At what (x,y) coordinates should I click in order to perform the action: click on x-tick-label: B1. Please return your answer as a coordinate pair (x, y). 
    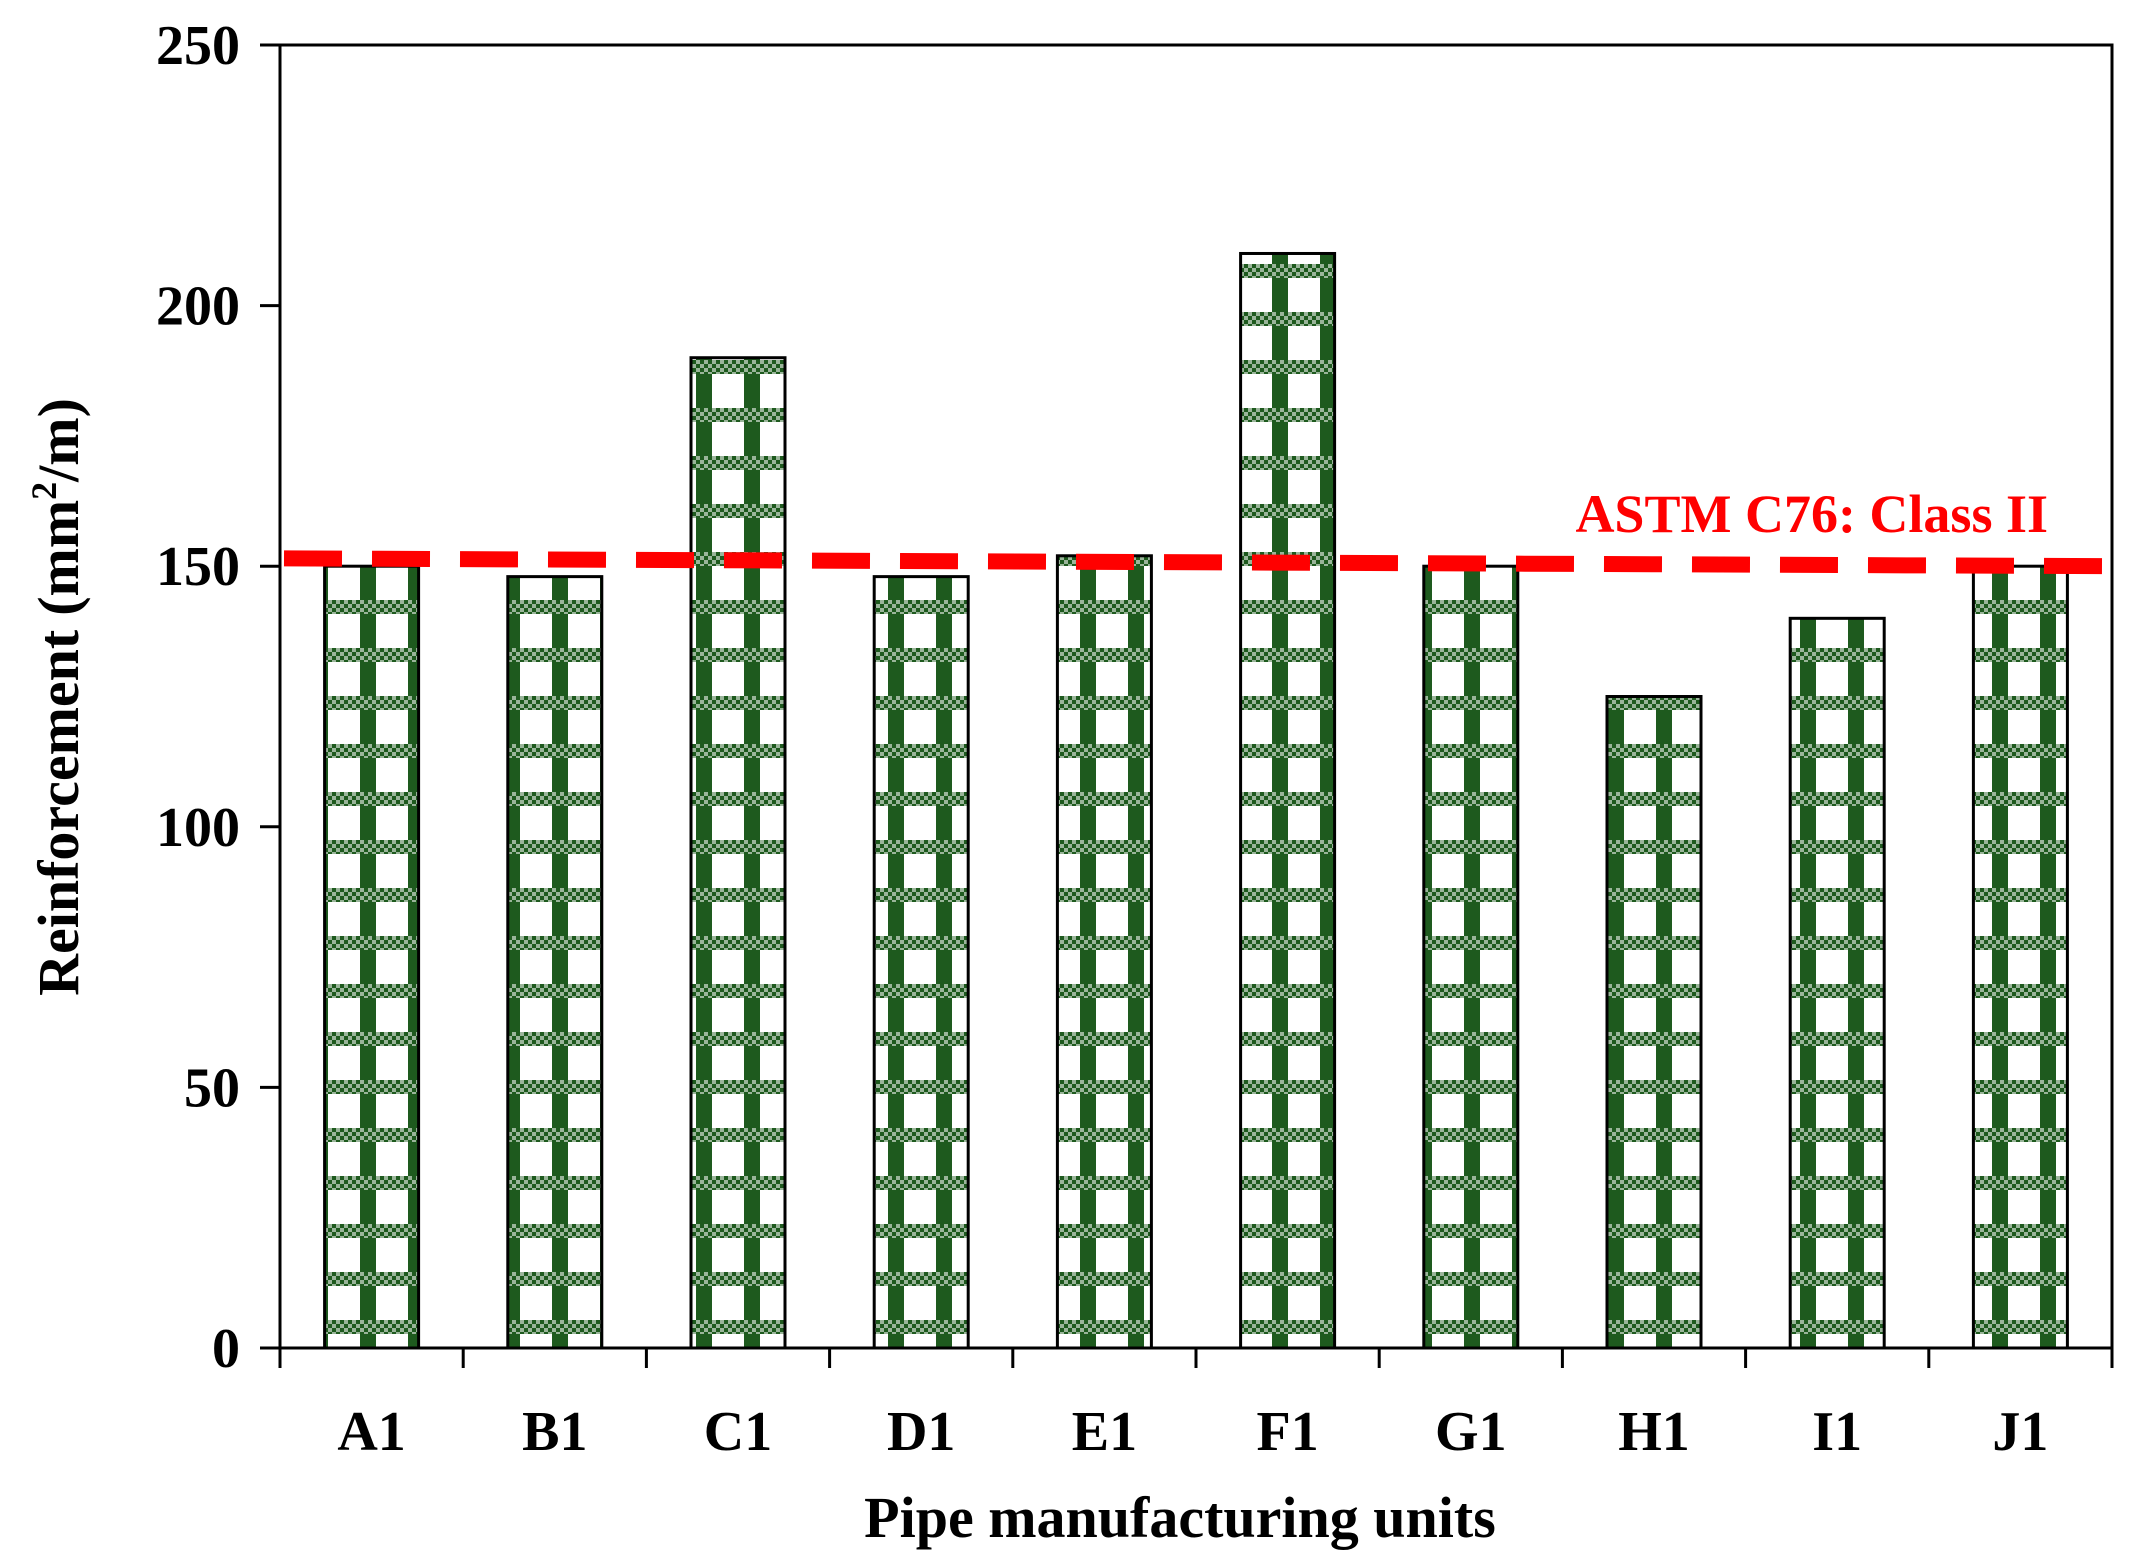
    Looking at the image, I should click on (554, 1432).